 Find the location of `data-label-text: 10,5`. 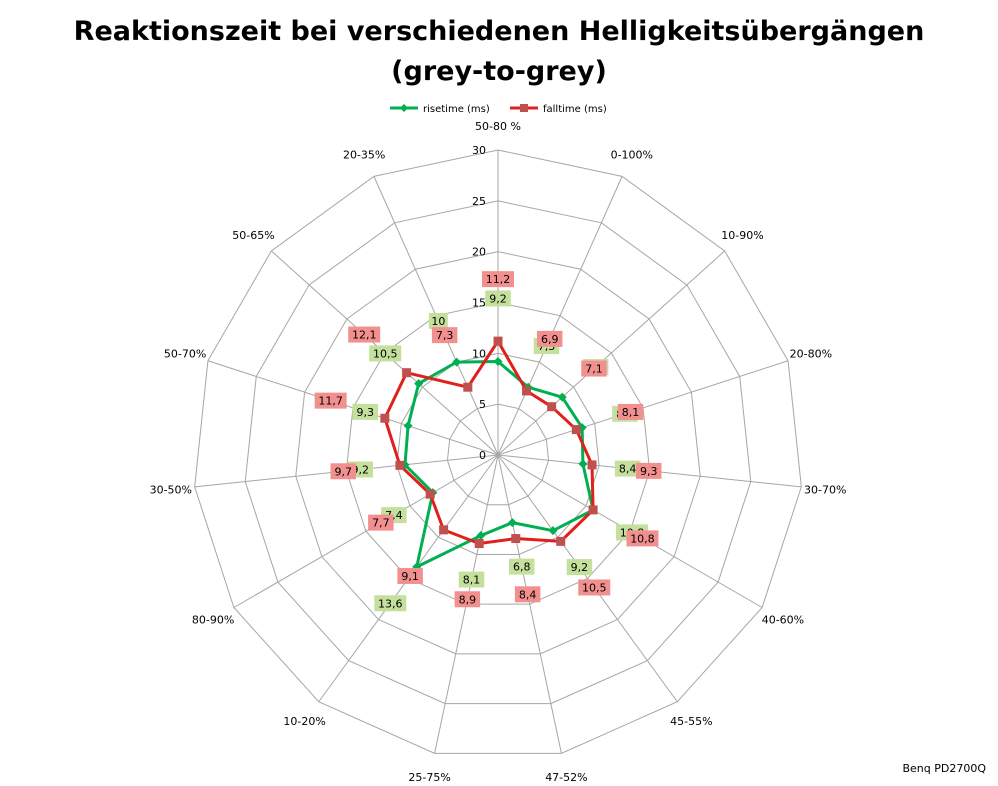

data-label-text: 10,5 is located at coordinates (385, 353).